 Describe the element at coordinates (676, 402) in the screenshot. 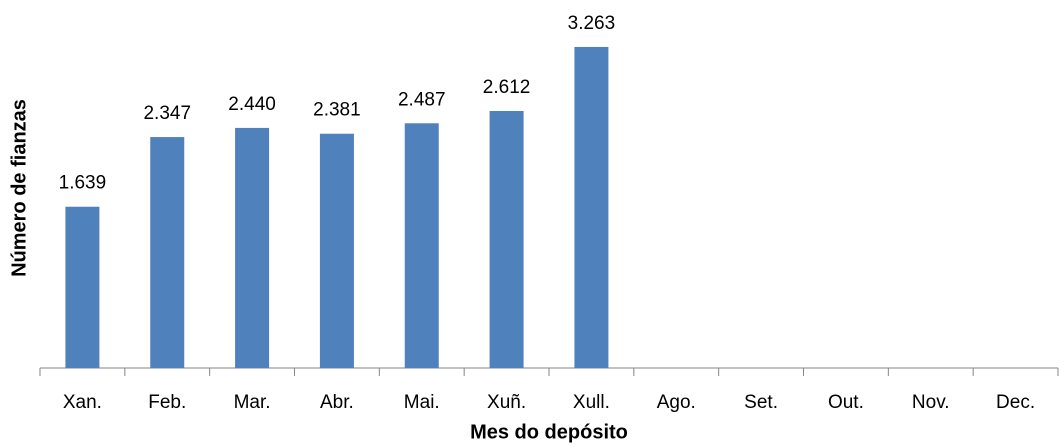

I see `x-tick-label: Ago.` at that location.